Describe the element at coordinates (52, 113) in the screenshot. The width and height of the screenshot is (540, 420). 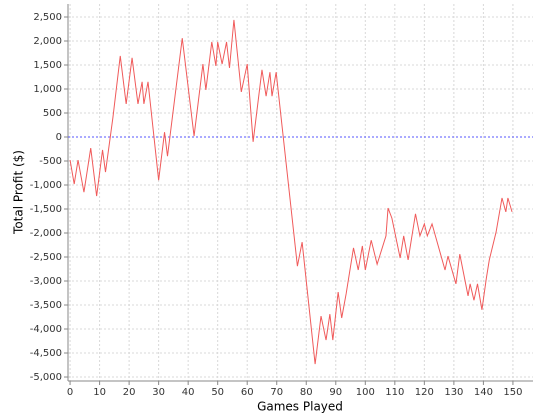
I see `y-tick-label: 500` at that location.